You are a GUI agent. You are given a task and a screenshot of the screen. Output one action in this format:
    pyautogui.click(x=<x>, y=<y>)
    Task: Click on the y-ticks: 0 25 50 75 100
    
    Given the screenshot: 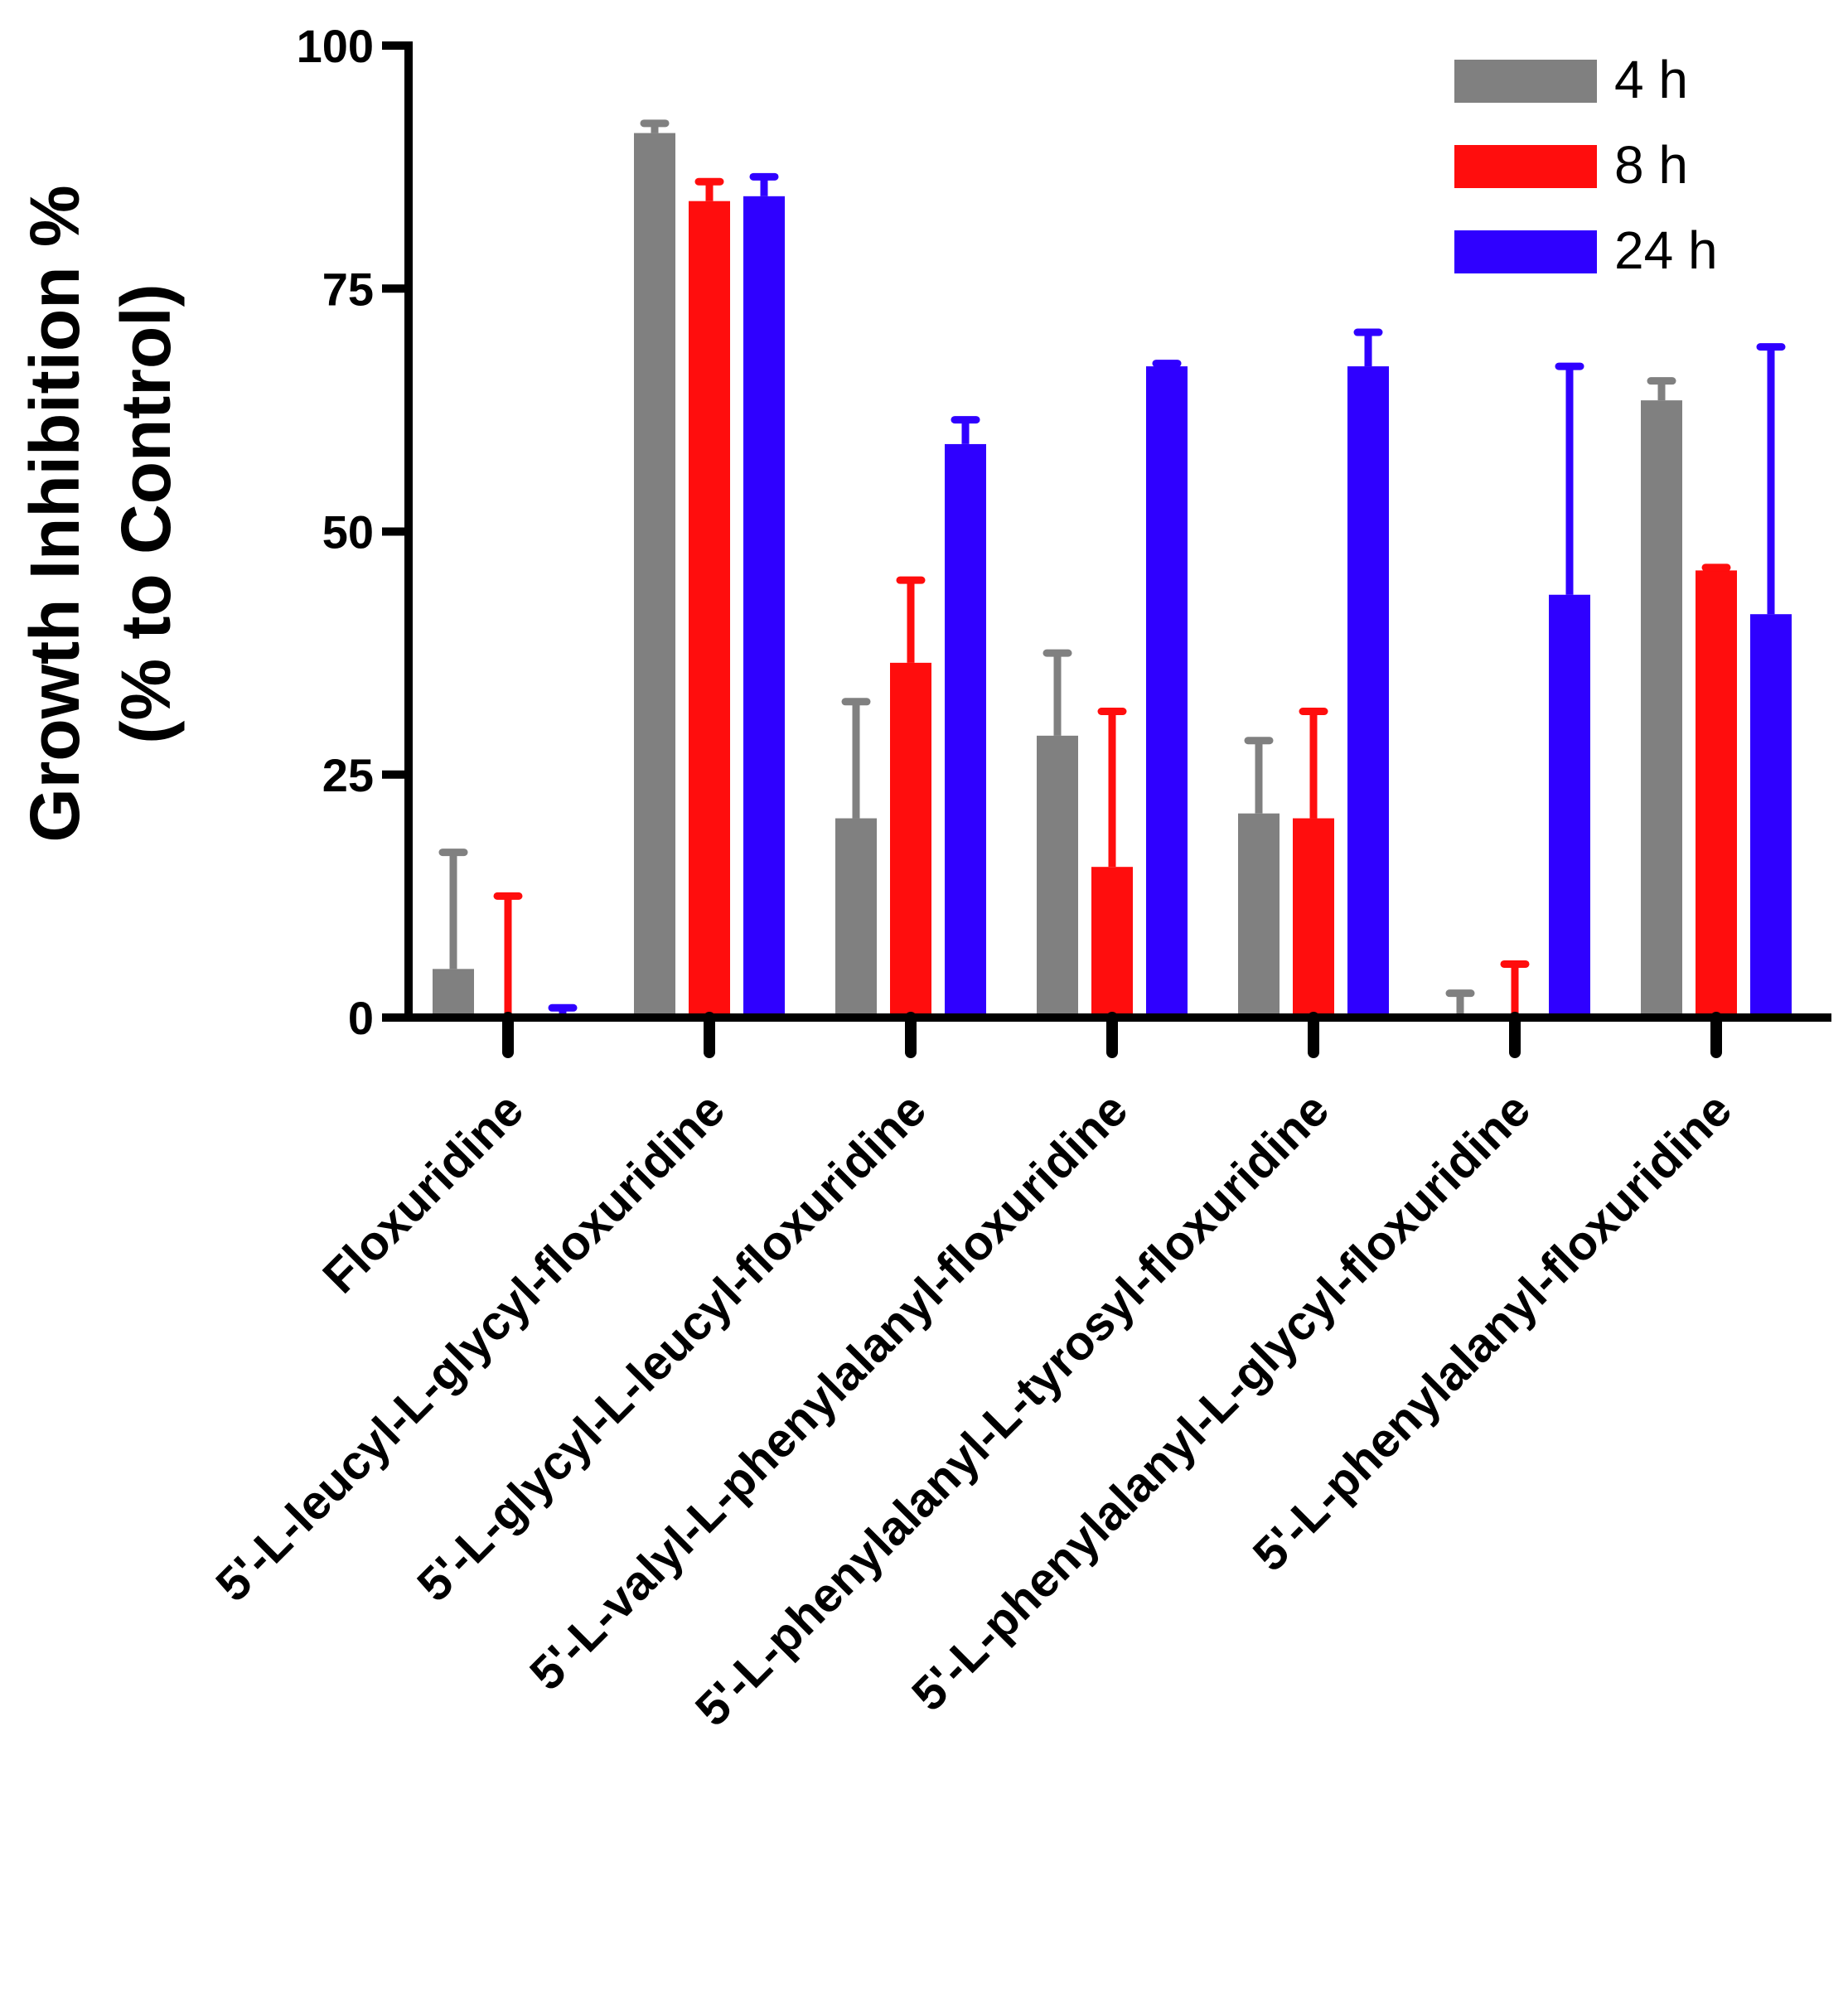 What is the action you would take?
    pyautogui.click(x=353, y=532)
    